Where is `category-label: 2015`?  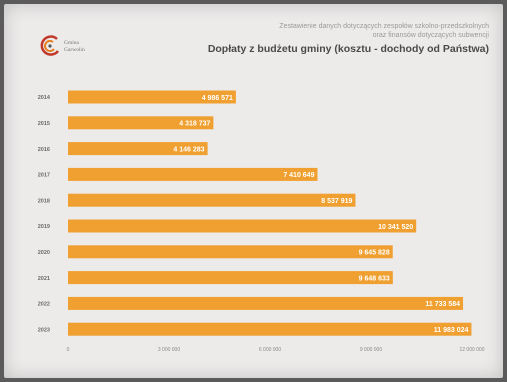
category-label: 2015 is located at coordinates (44, 124).